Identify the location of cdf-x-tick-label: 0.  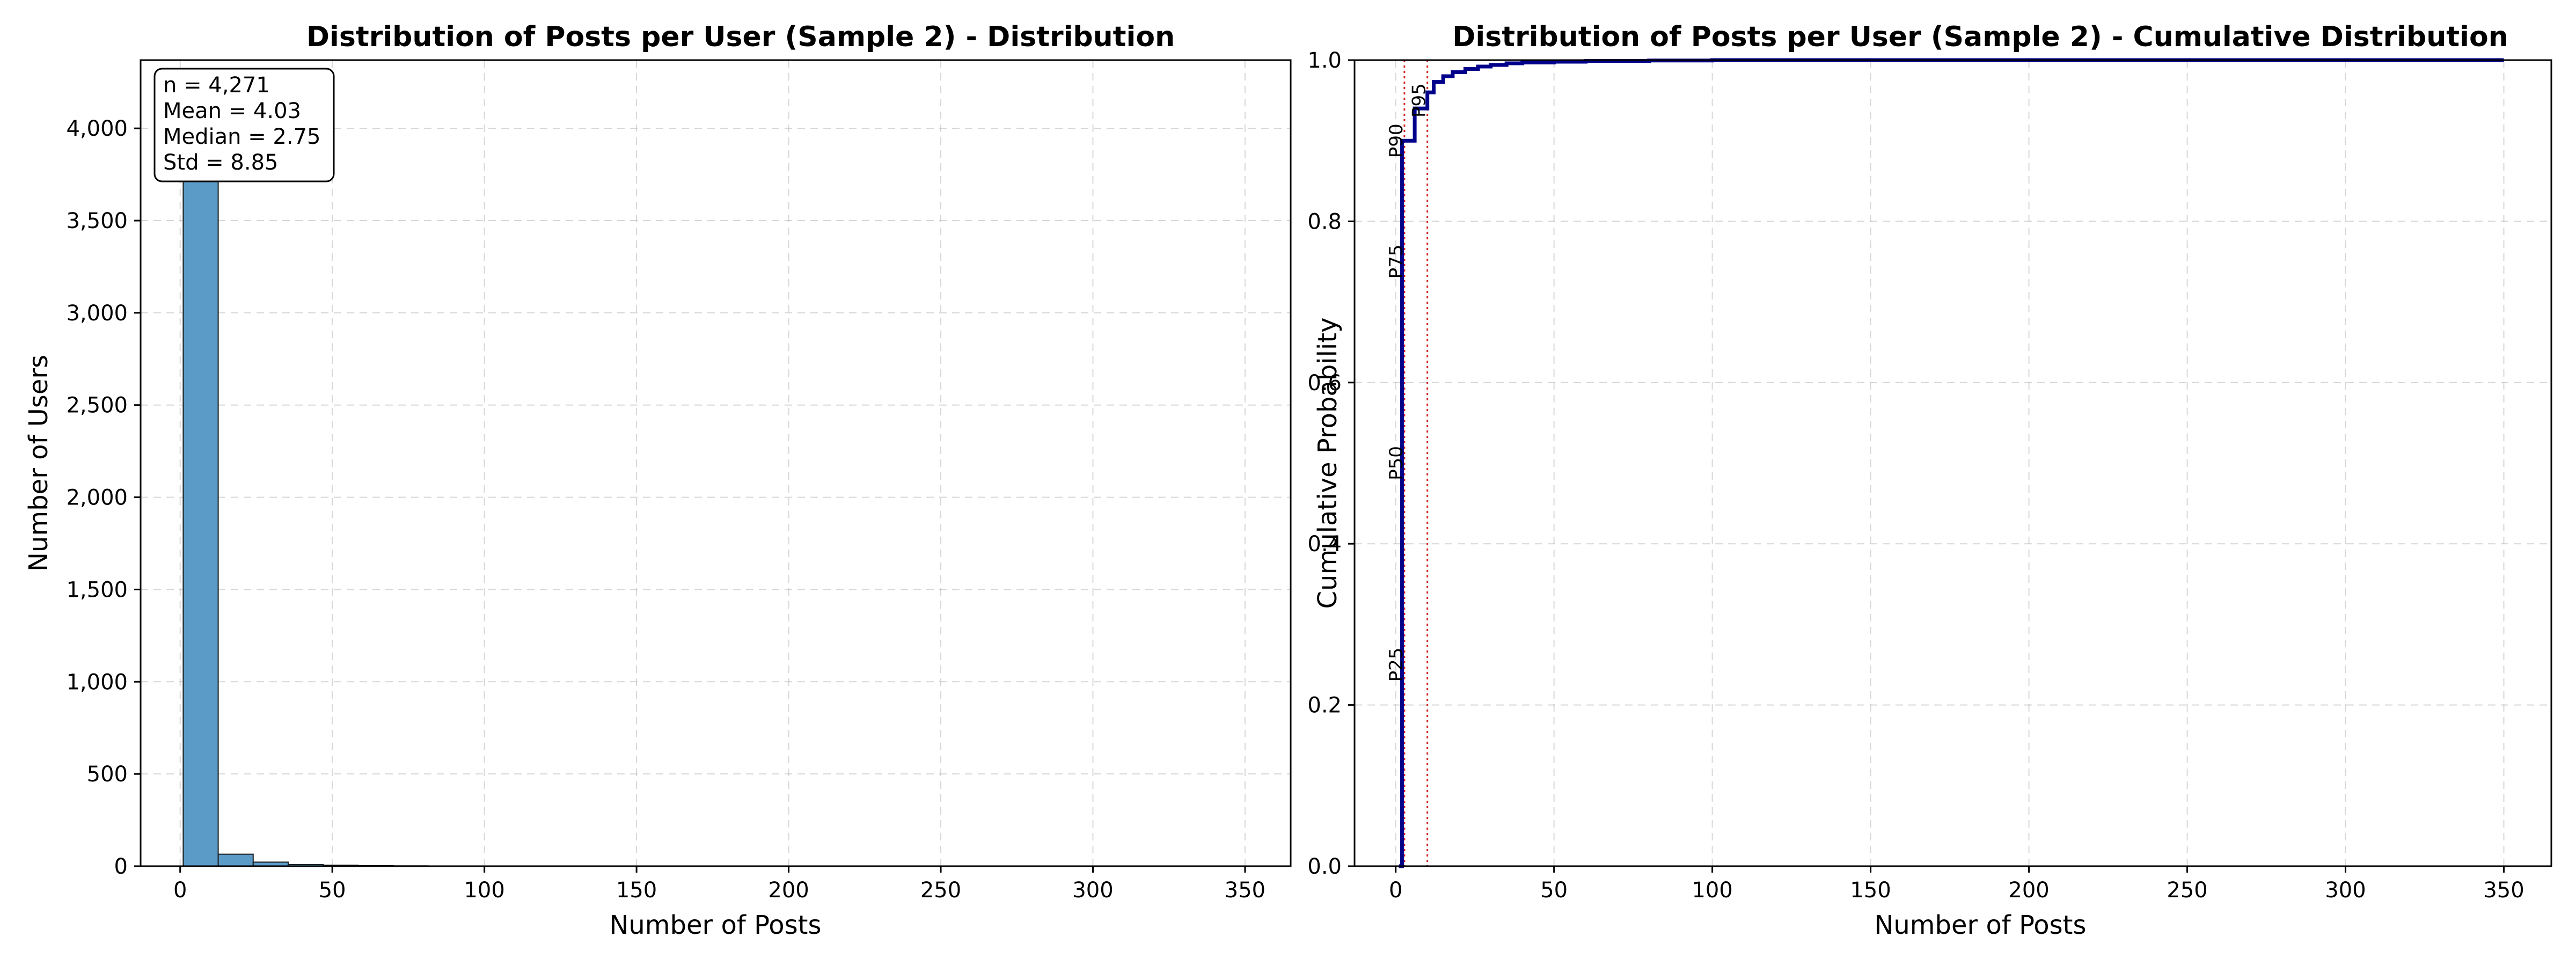
(1395, 890).